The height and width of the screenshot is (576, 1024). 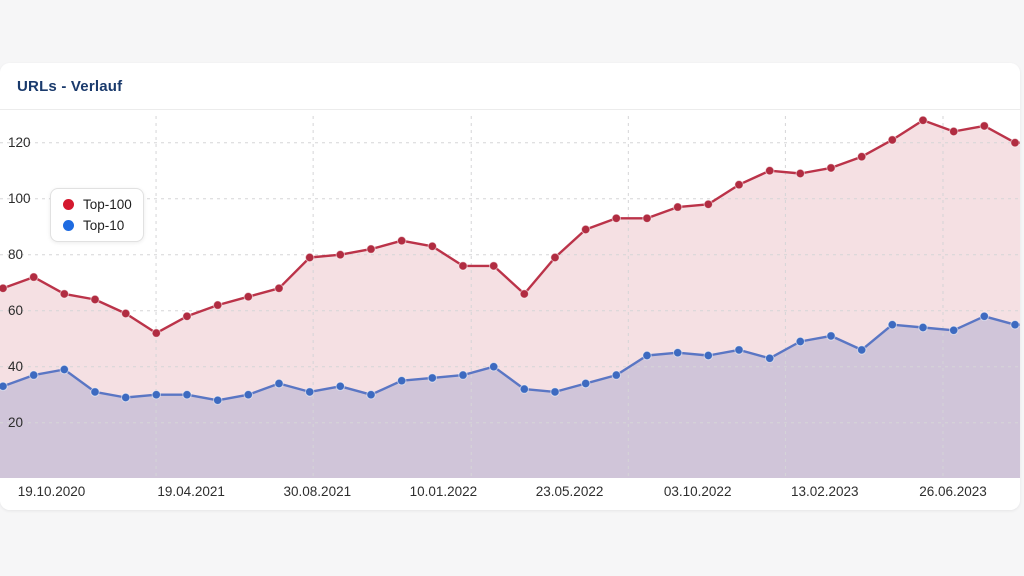 What do you see at coordinates (510, 86) in the screenshot?
I see `card-header: URLs - Verlauf` at bounding box center [510, 86].